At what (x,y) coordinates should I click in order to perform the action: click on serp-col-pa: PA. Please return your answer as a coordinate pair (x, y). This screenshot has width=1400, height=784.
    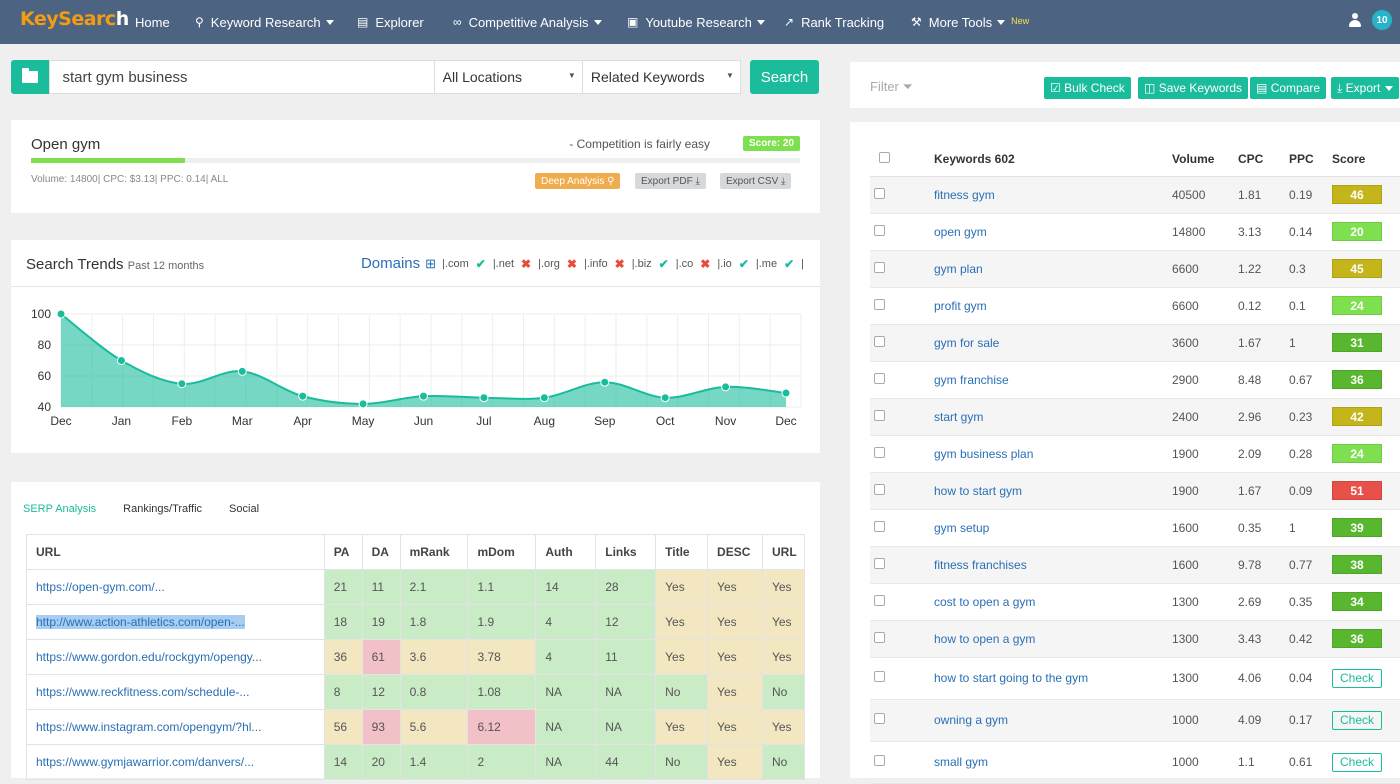
    Looking at the image, I should click on (343, 552).